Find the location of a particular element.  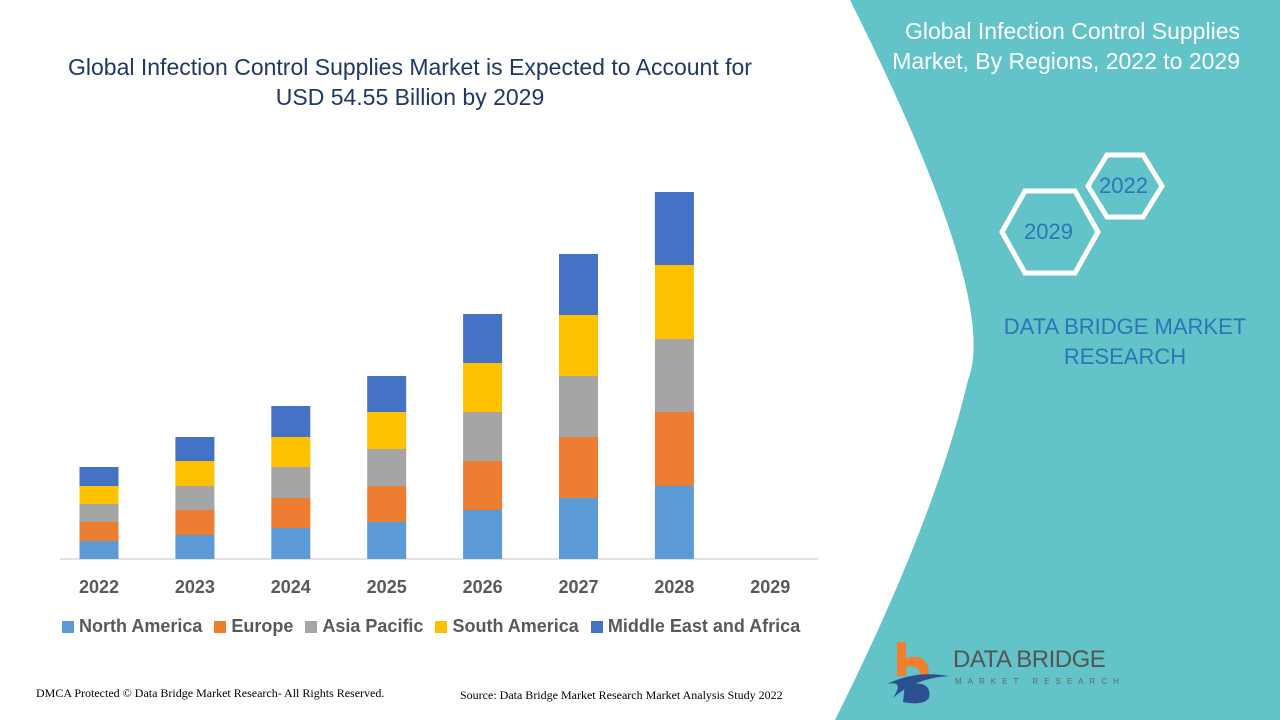

legend-label: Europe is located at coordinates (262, 626).